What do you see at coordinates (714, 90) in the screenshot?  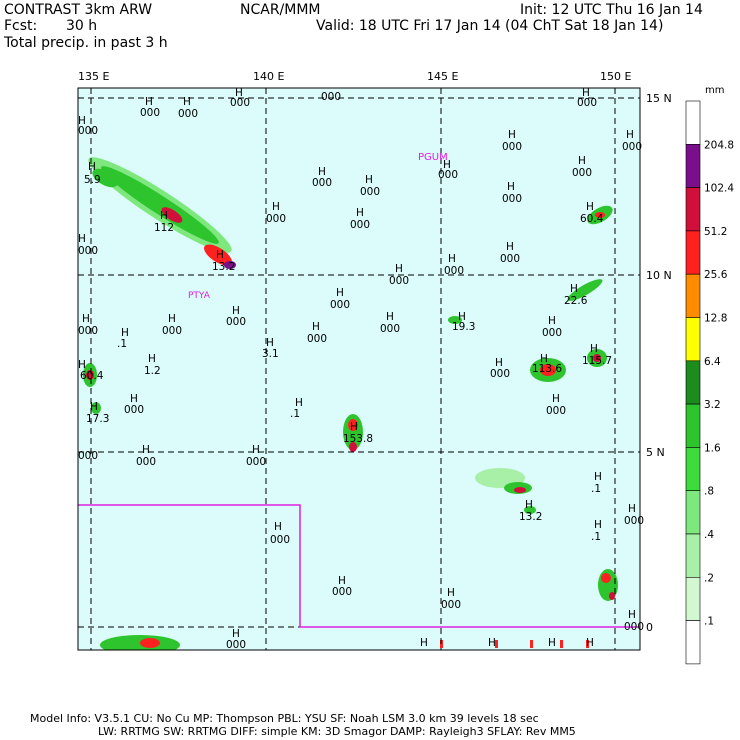 I see `colorbar-unit: mm` at bounding box center [714, 90].